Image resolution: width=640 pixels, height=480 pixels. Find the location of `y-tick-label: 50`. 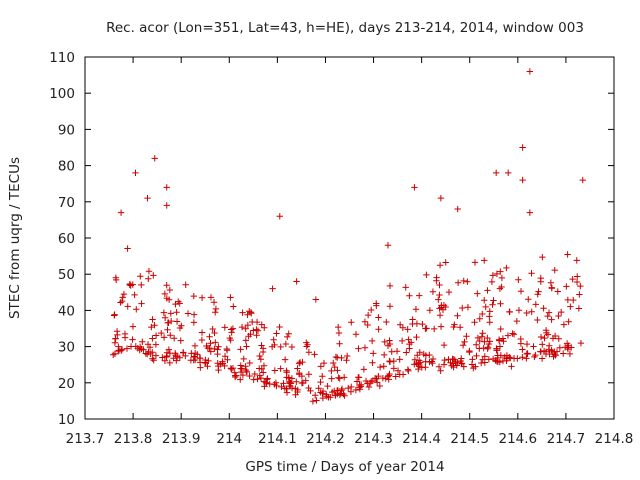

y-tick-label: 50 is located at coordinates (66, 275).